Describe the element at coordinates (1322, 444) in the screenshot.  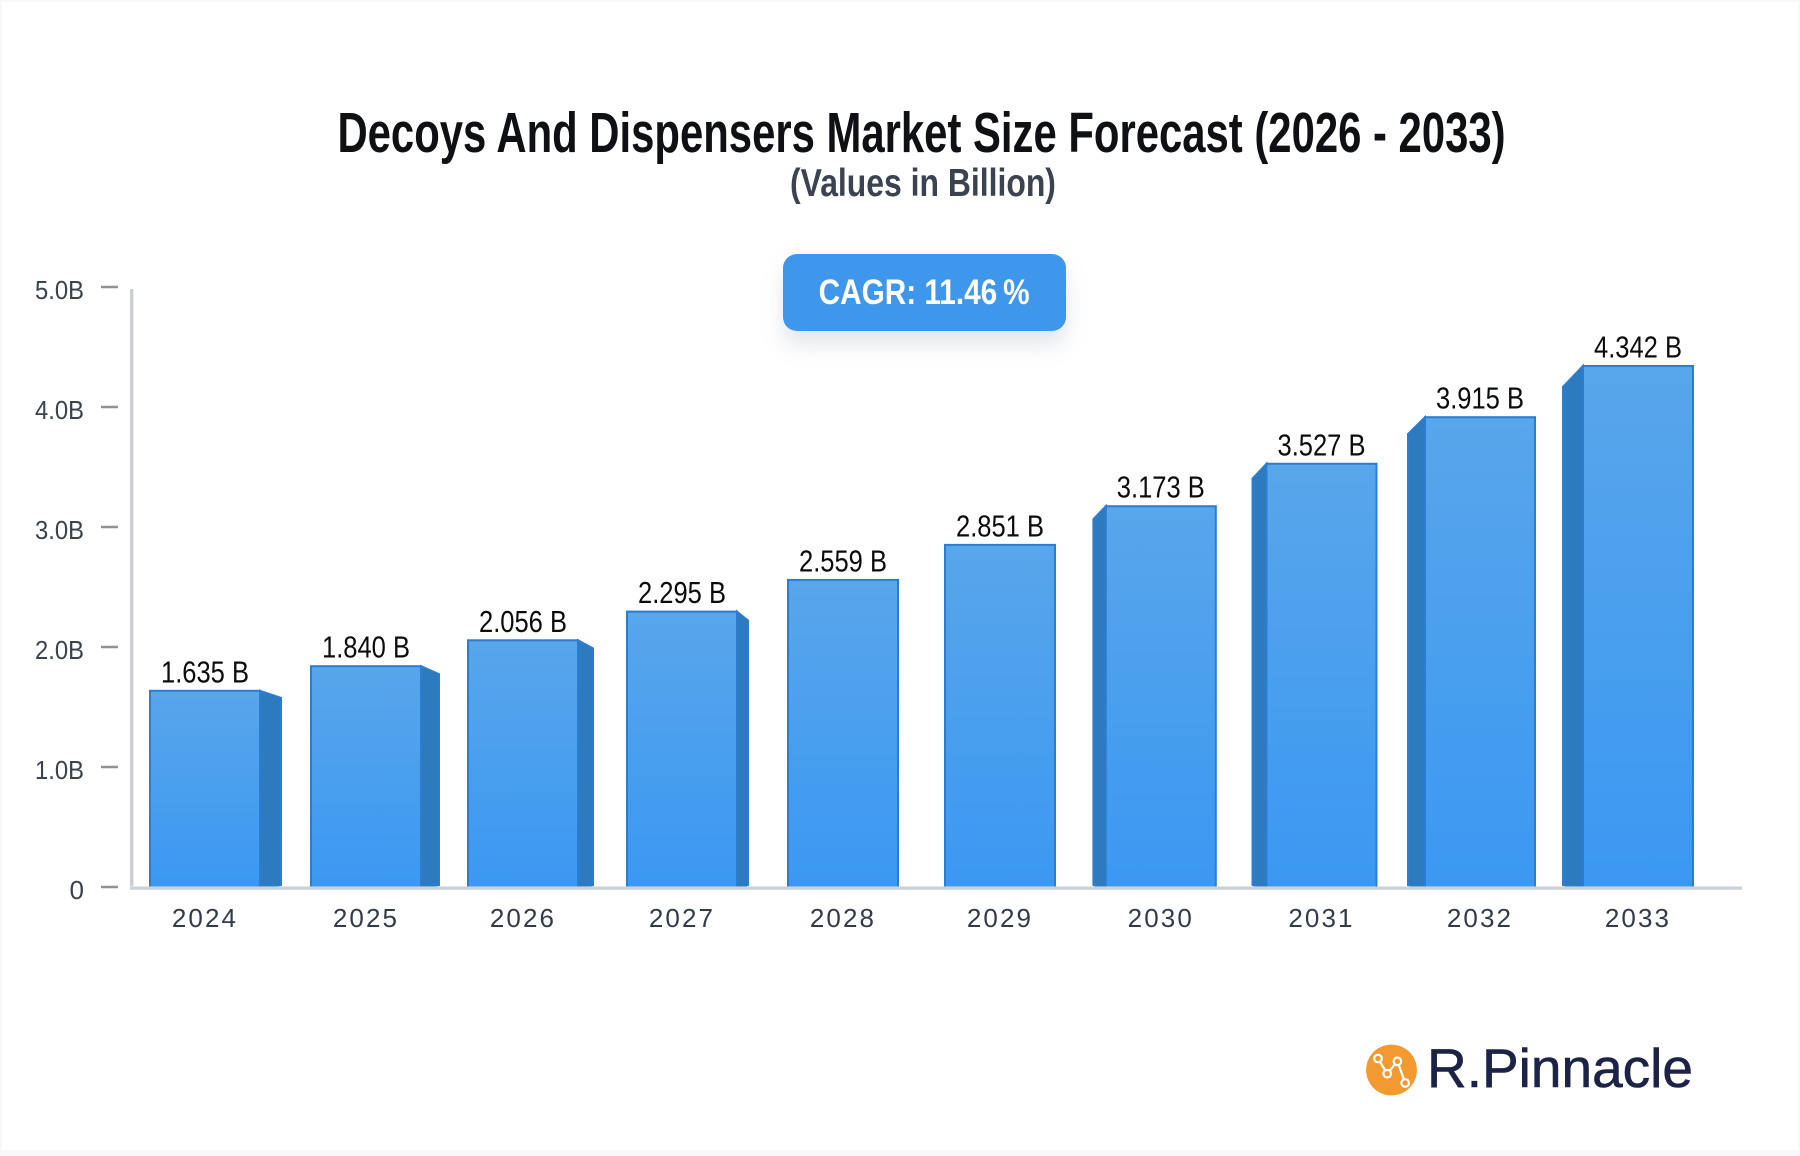
I see `svg-text: 3.527 B` at that location.